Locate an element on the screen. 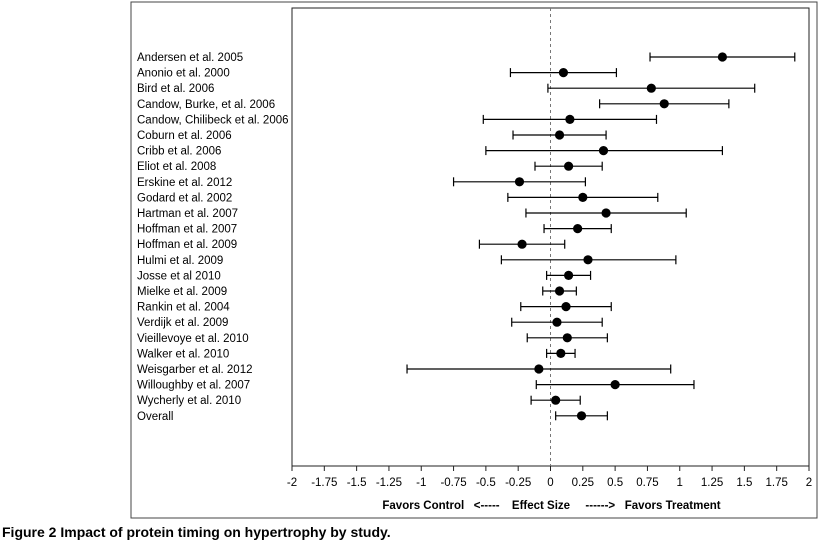 This screenshot has width=820, height=547. study-label: Cribb et al. 2006 is located at coordinates (179, 152).